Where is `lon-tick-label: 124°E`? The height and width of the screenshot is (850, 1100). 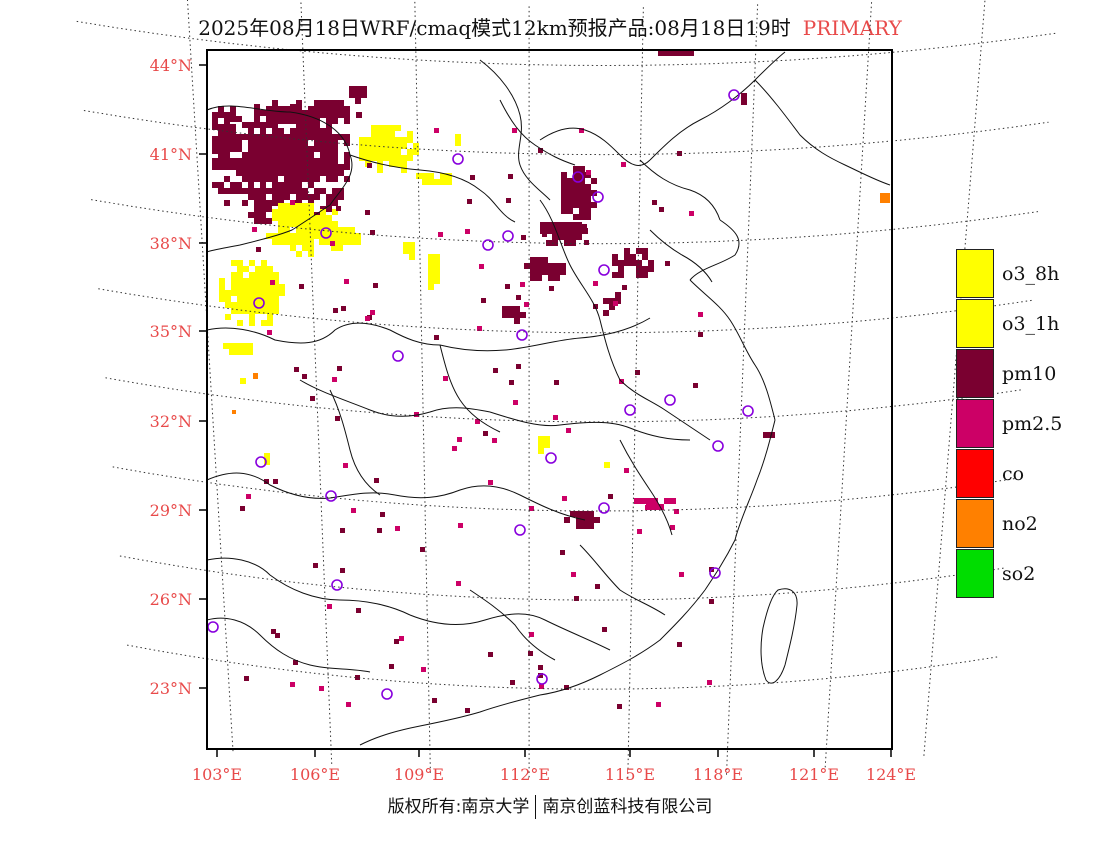
lon-tick-label: 124°E is located at coordinates (891, 774).